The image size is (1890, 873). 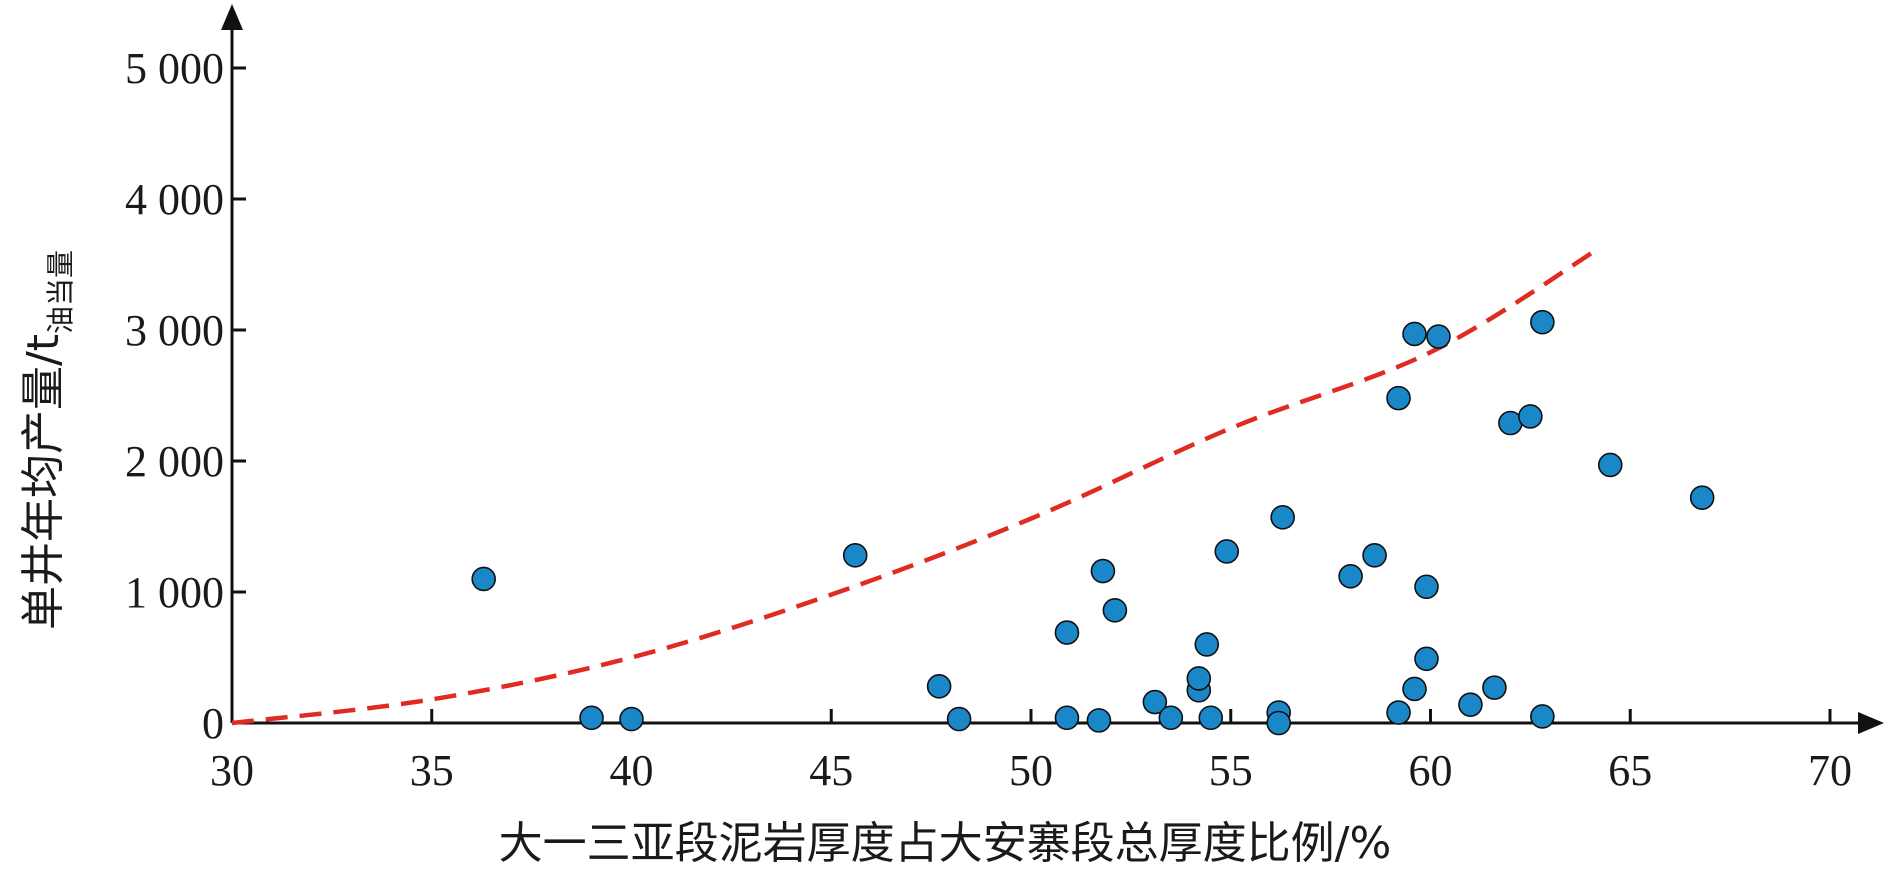 I want to click on x-ticks: 30 35 40 45 50 55 60 65 70, so click(x=1031, y=752).